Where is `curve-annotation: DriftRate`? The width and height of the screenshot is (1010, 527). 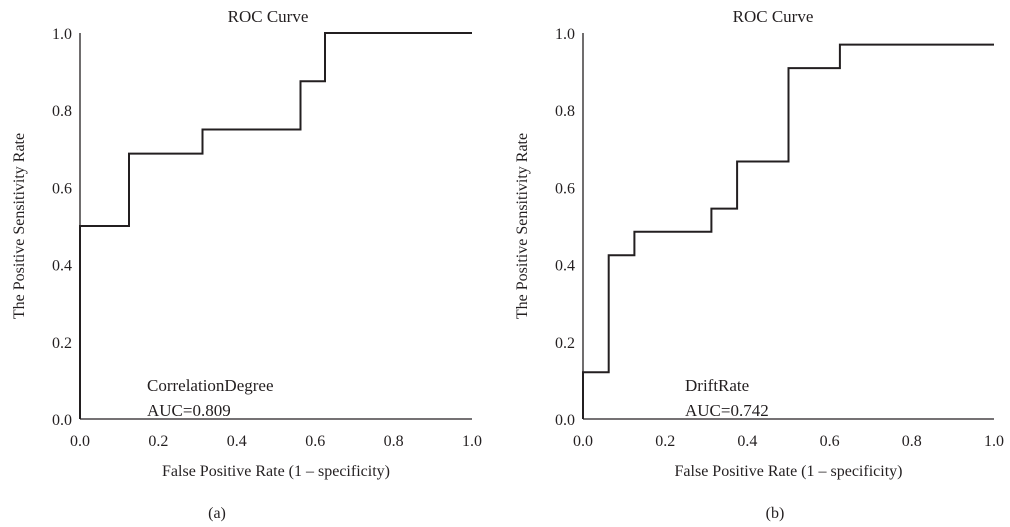 curve-annotation: DriftRate is located at coordinates (717, 385).